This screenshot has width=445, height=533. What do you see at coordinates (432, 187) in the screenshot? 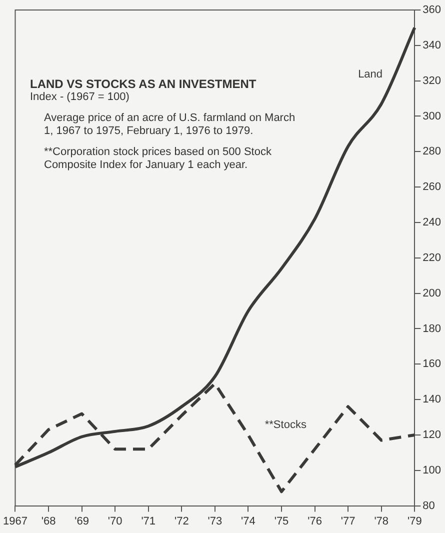
I see `y-tick-label: 260` at bounding box center [432, 187].